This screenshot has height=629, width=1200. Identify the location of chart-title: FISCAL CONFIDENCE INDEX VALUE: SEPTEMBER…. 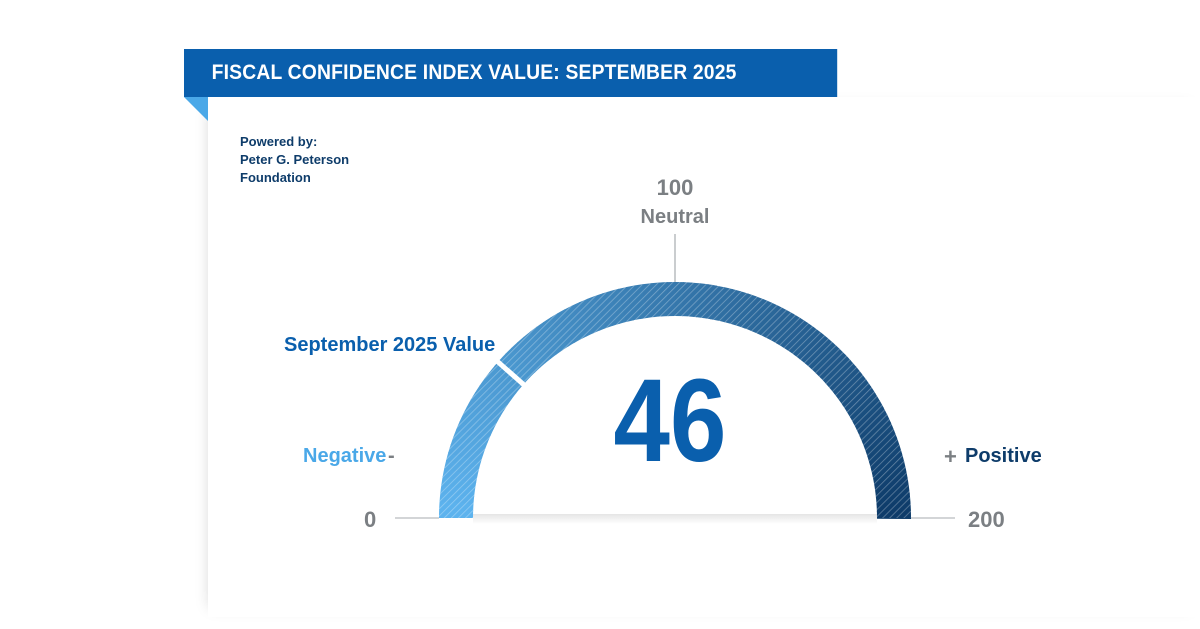
(511, 73).